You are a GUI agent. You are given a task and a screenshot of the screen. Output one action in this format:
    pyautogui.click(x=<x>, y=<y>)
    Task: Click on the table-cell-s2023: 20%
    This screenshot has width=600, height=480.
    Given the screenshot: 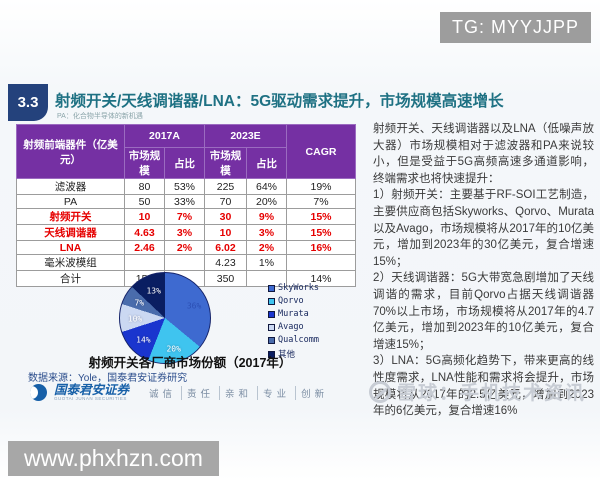 What is the action you would take?
    pyautogui.click(x=267, y=201)
    